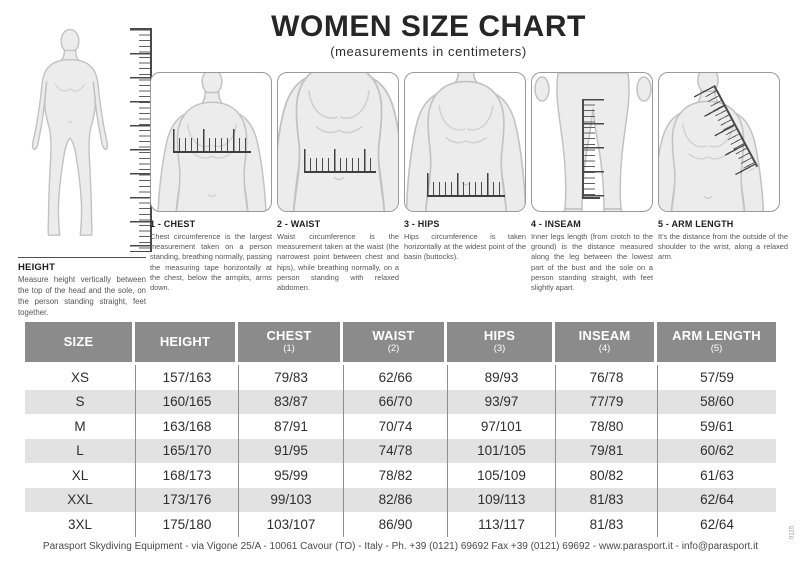 The height and width of the screenshot is (566, 801). What do you see at coordinates (716, 401) in the screenshot?
I see `value-cell: 58/60` at bounding box center [716, 401].